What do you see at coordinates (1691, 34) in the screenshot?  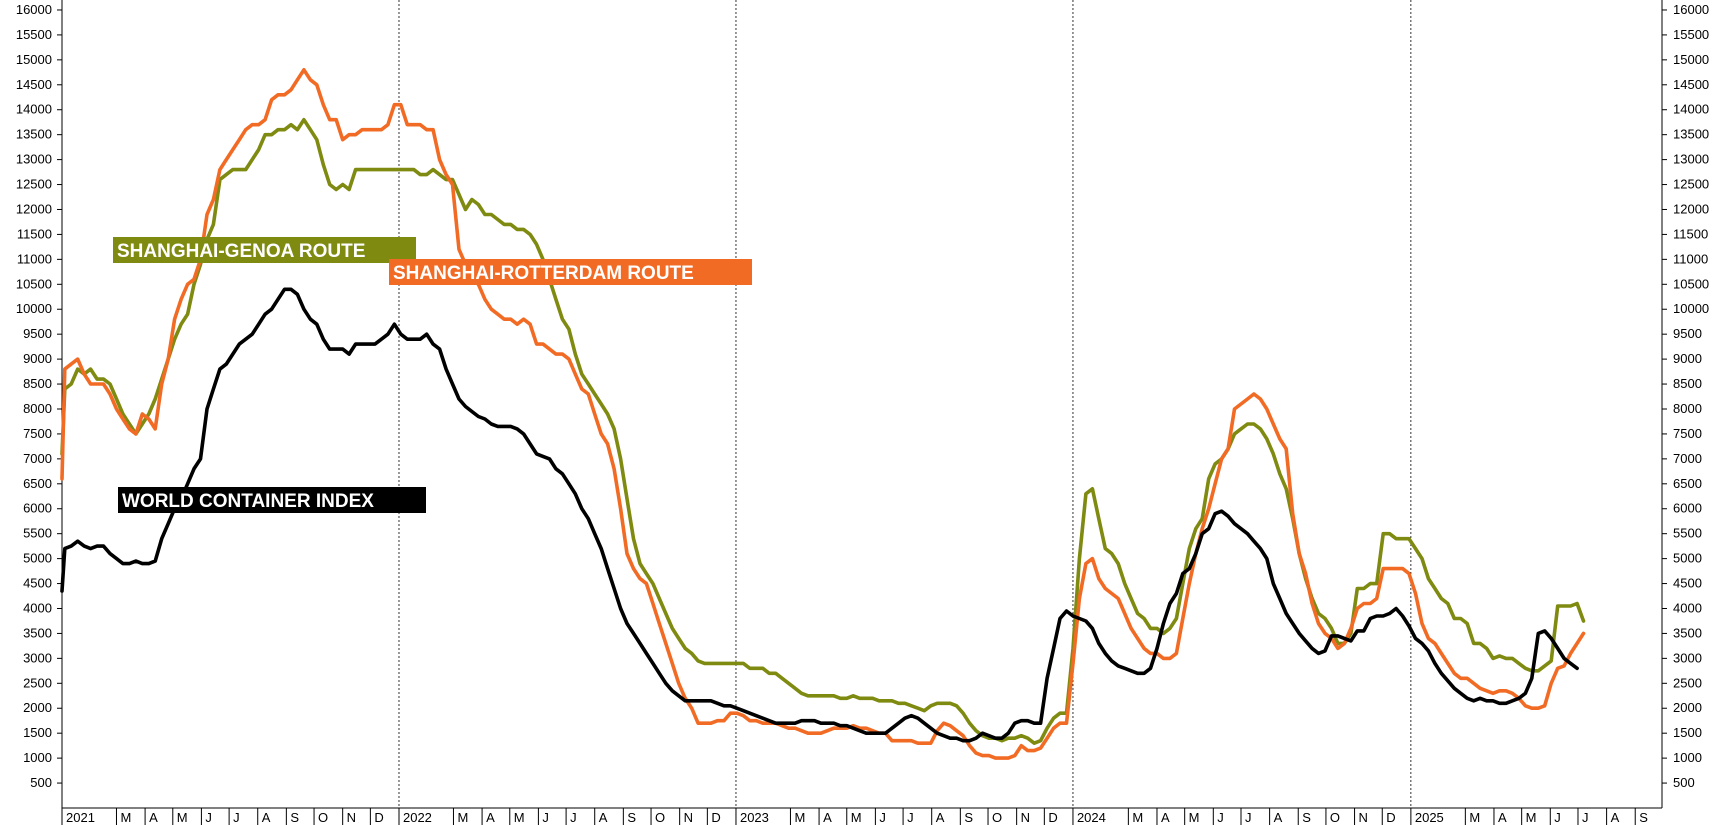 I see `y-tick-label-right: 15500` at bounding box center [1691, 34].